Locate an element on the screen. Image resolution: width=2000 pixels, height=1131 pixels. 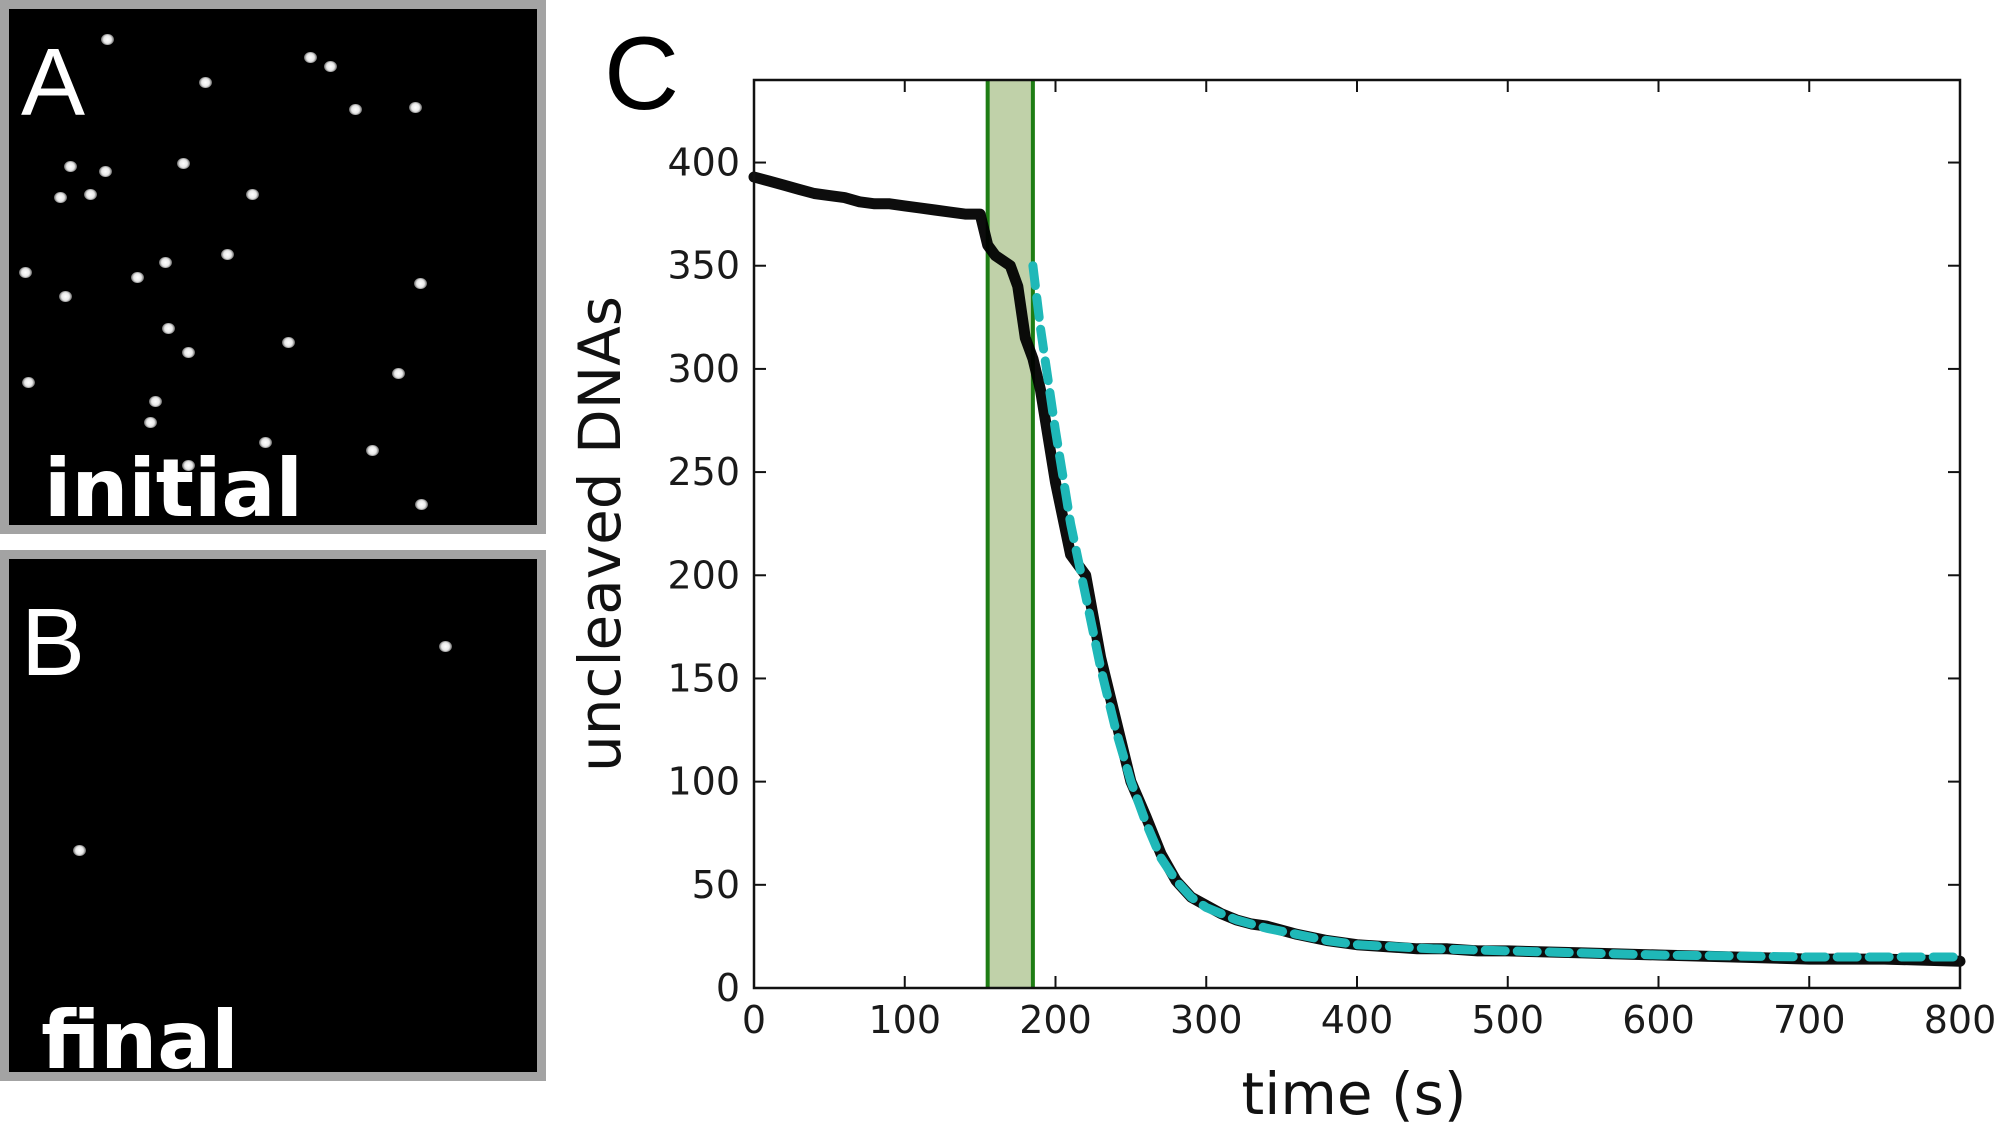
x-tick-label: 100 is located at coordinates (904, 1020).